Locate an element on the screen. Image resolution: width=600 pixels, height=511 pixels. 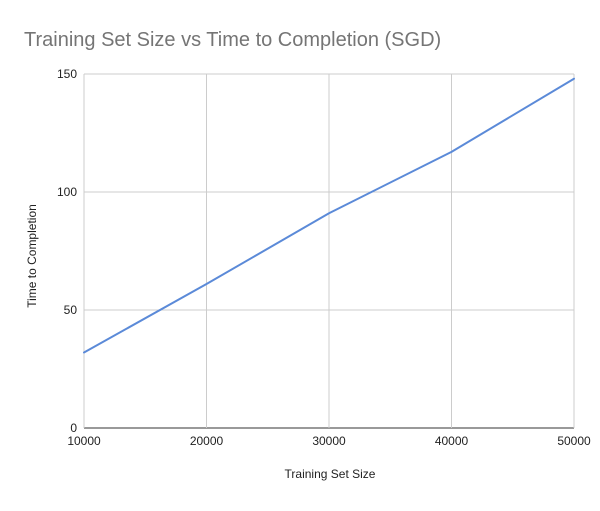
x-axis-tick-labels: 10000 20000 30000 40000 50000 is located at coordinates (329, 441).